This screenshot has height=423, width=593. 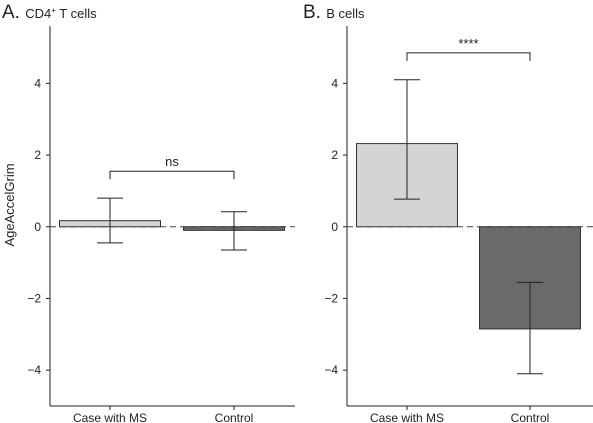 What do you see at coordinates (76, 13) in the screenshot?
I see `panel-title-suffix: T cells` at bounding box center [76, 13].